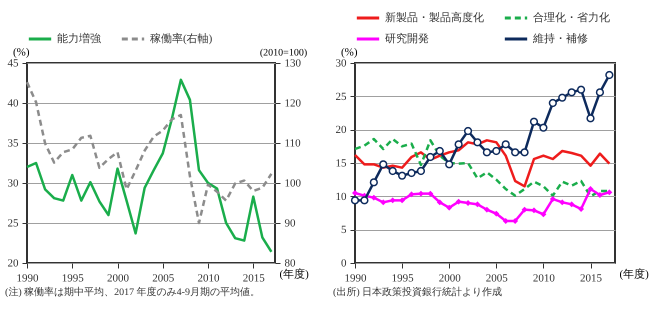  Describe the element at coordinates (284, 53) in the screenshot. I see `y2-axis-title: (2010=100)` at that location.